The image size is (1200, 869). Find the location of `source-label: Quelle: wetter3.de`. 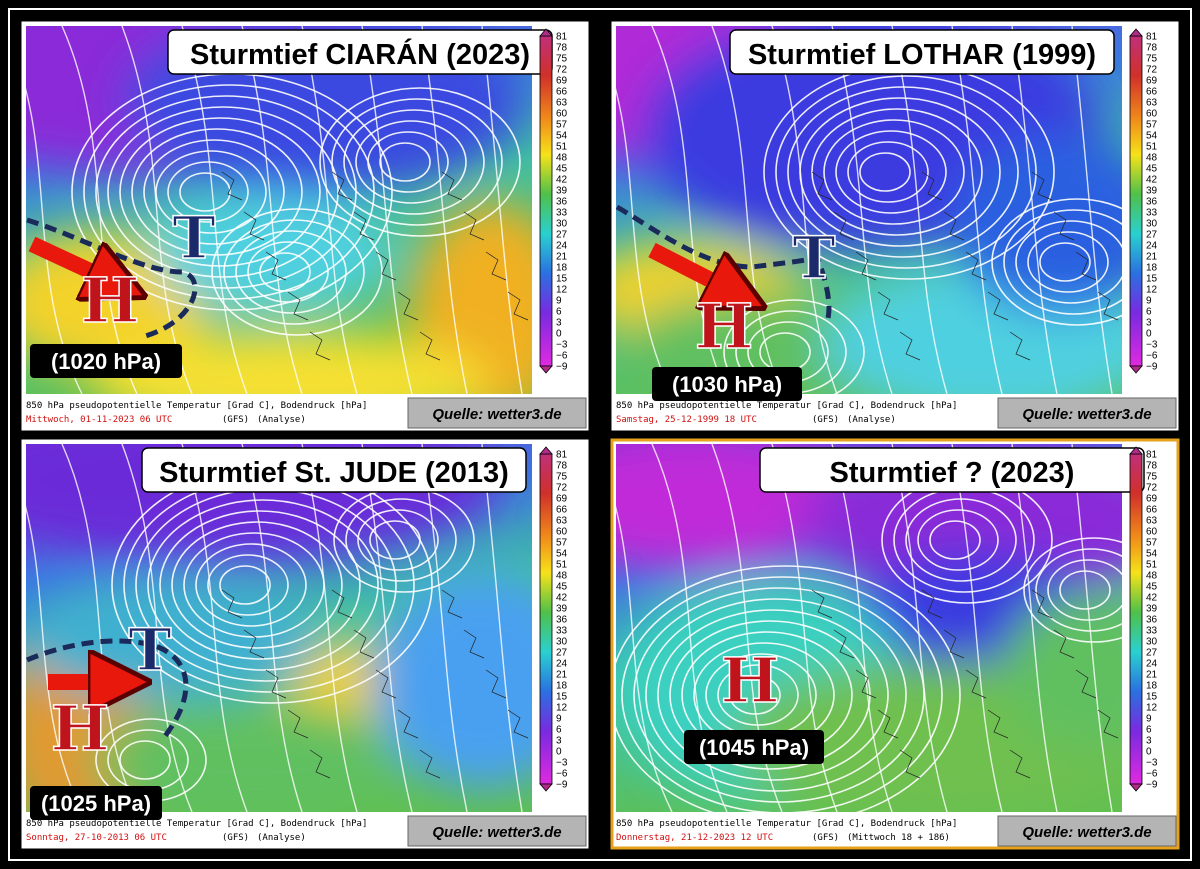

source-label: Quelle: wetter3.de is located at coordinates (1086, 832).